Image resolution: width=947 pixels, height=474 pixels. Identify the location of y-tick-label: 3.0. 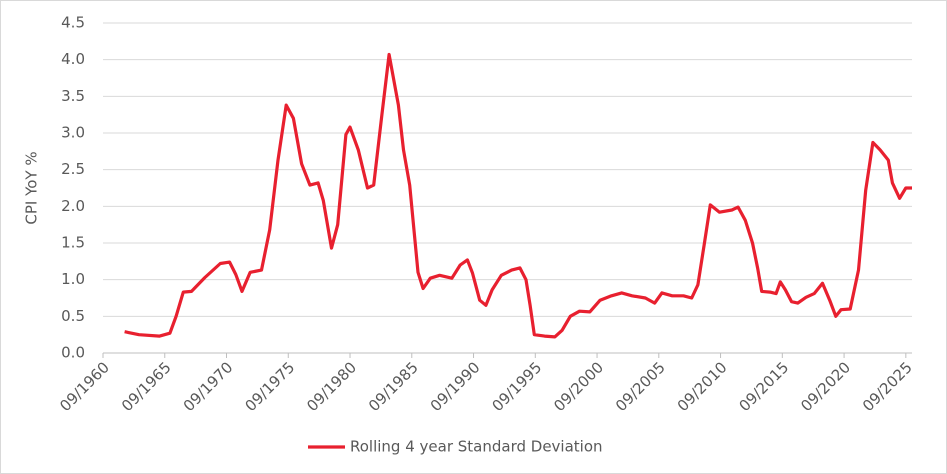
(73, 133).